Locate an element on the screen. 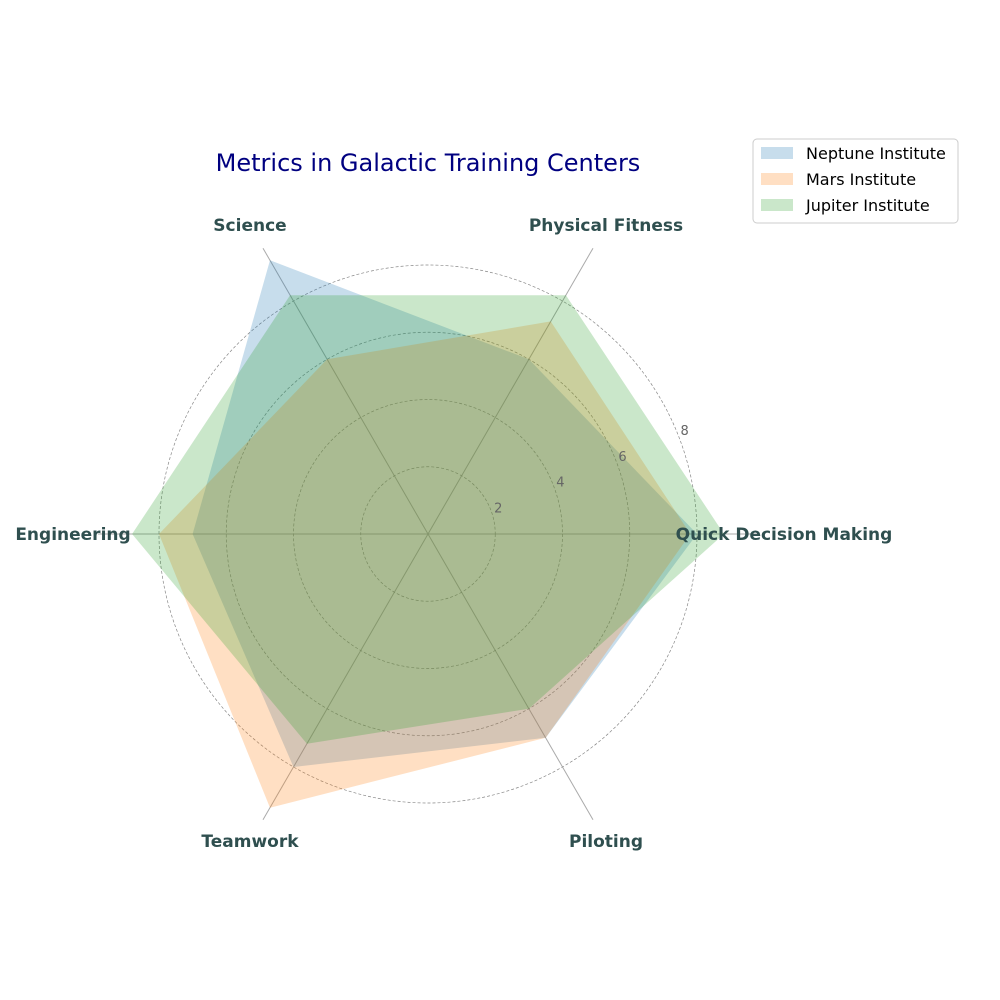  legend-label: Jupiter Institute is located at coordinates (867, 205).